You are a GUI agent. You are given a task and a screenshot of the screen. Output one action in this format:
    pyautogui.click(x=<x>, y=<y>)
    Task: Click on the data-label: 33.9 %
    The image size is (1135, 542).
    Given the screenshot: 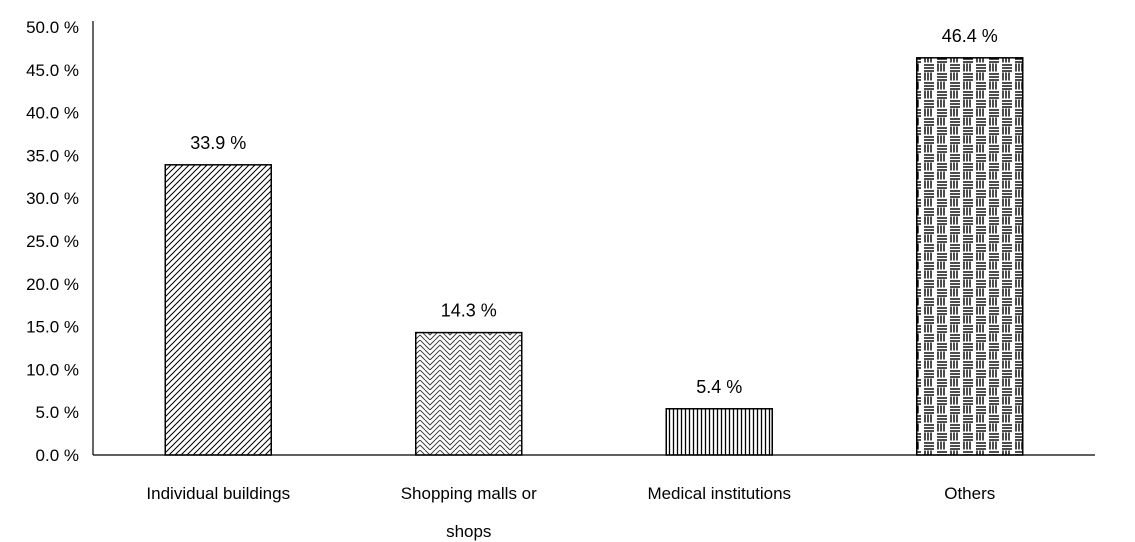 What is the action you would take?
    pyautogui.click(x=218, y=143)
    